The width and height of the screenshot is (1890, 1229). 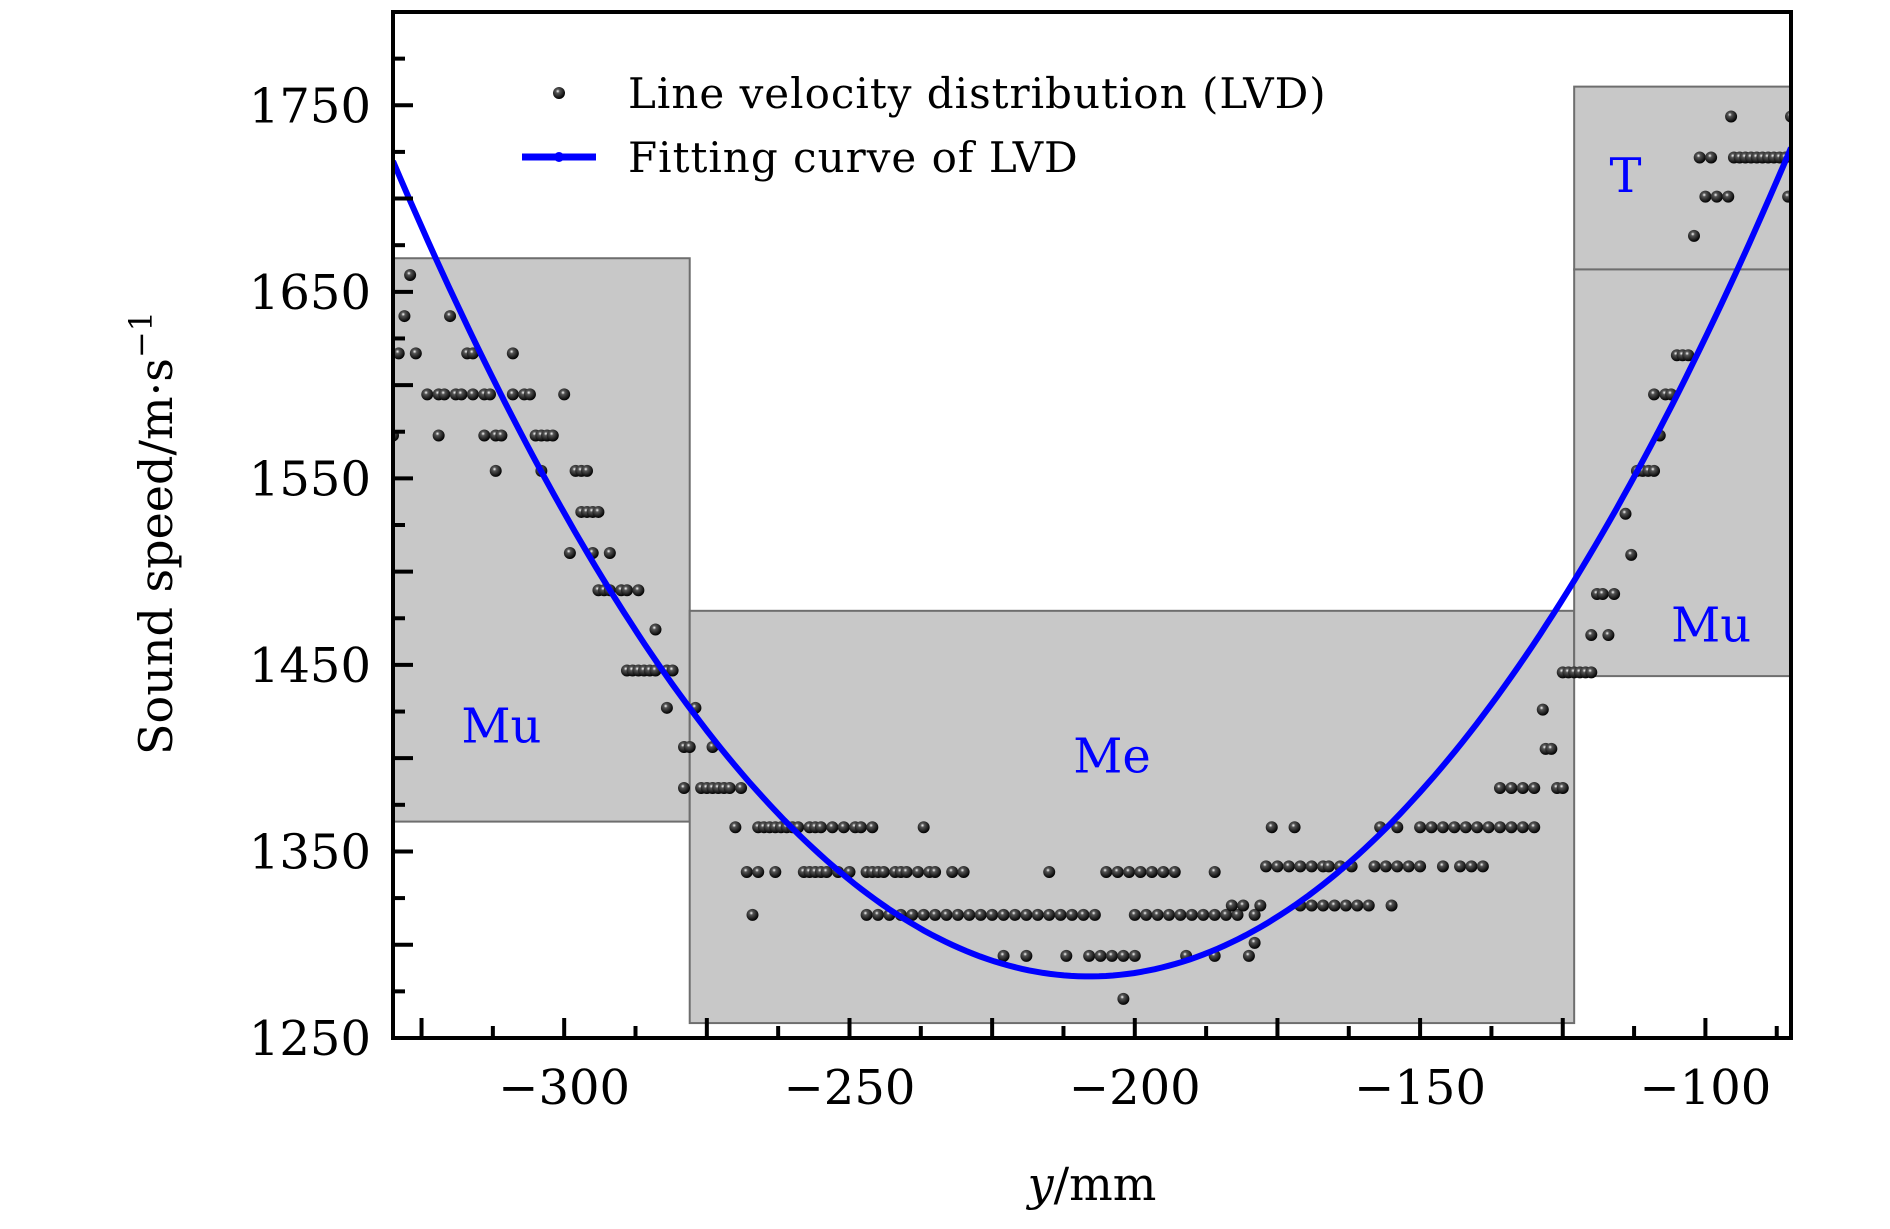 What do you see at coordinates (977, 93) in the screenshot?
I see `legend-label-lvd: Line velocity distribution (LVD)` at bounding box center [977, 93].